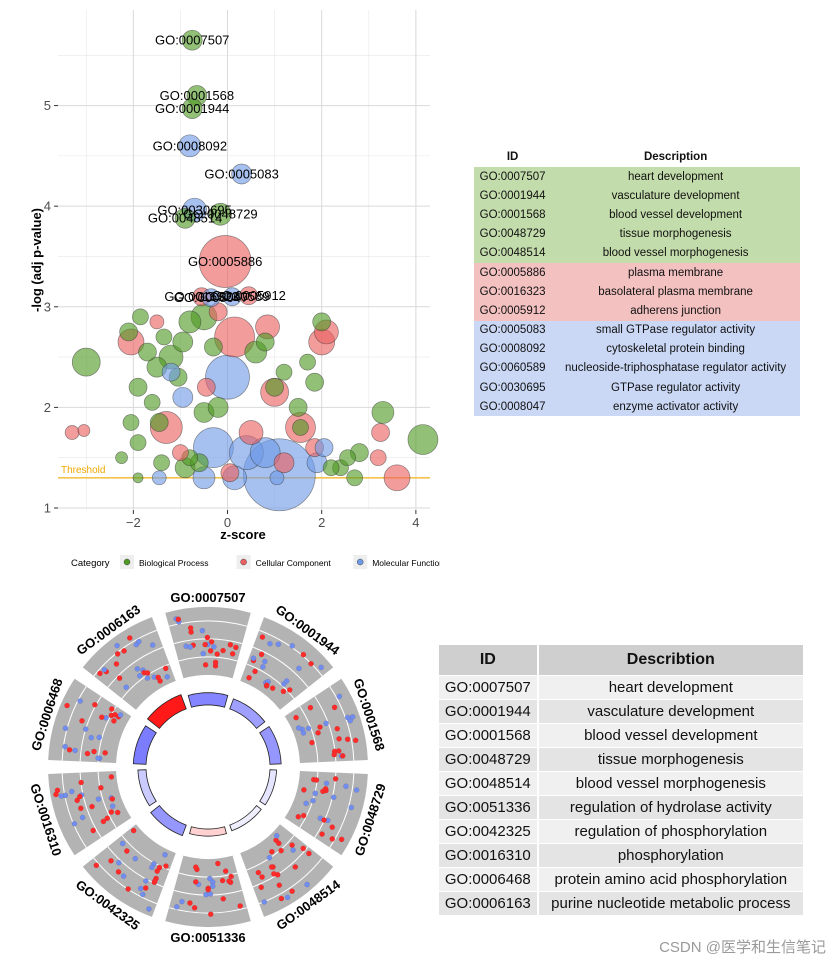 Image resolution: width=840 pixels, height=963 pixels. I want to click on x-axis-label: z-score, so click(243, 534).